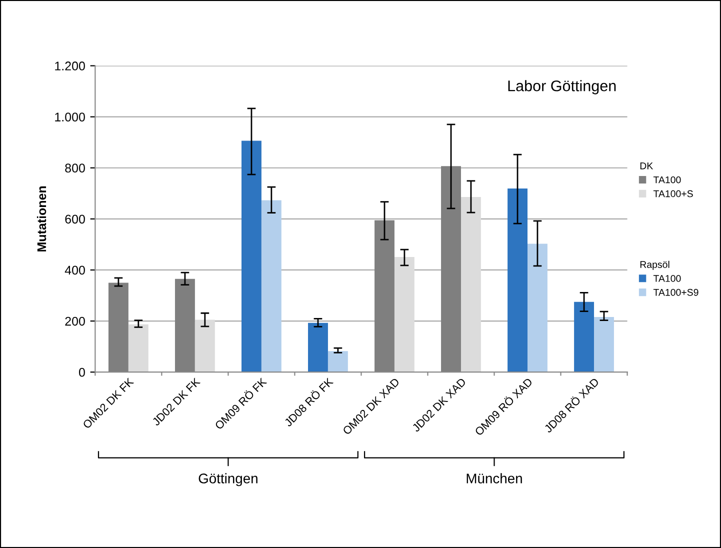  I want to click on y-tick-label: 800, so click(75, 168).